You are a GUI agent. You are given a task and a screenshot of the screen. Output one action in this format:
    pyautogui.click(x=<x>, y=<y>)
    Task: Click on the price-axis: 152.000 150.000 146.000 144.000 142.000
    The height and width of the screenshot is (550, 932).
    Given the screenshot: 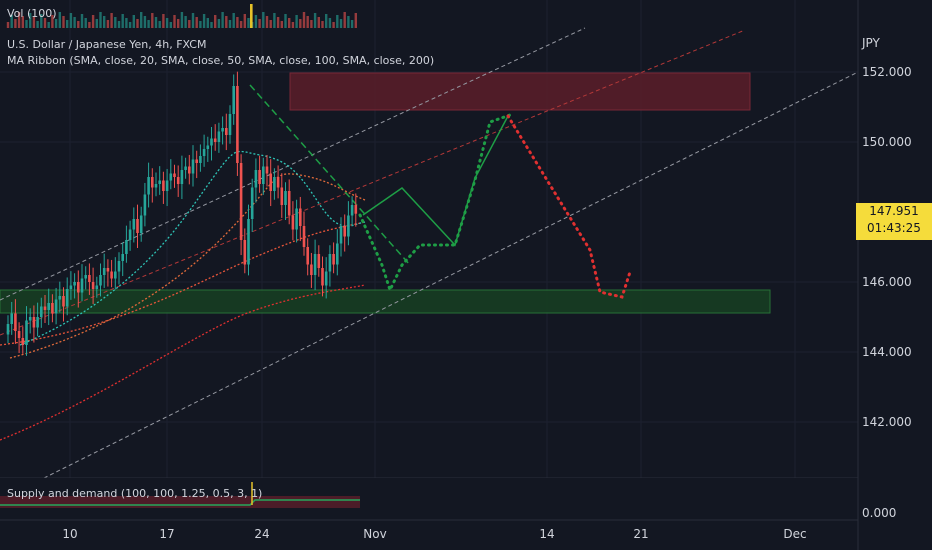 What is the action you would take?
    pyautogui.click(x=887, y=247)
    